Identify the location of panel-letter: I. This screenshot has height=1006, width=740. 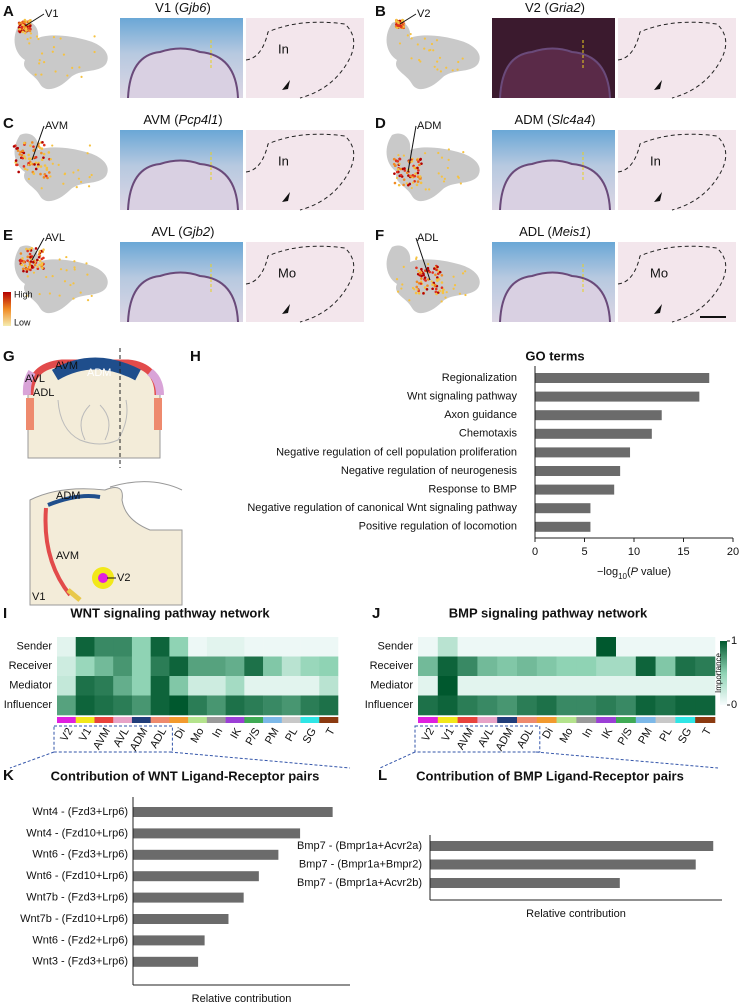
(5, 613).